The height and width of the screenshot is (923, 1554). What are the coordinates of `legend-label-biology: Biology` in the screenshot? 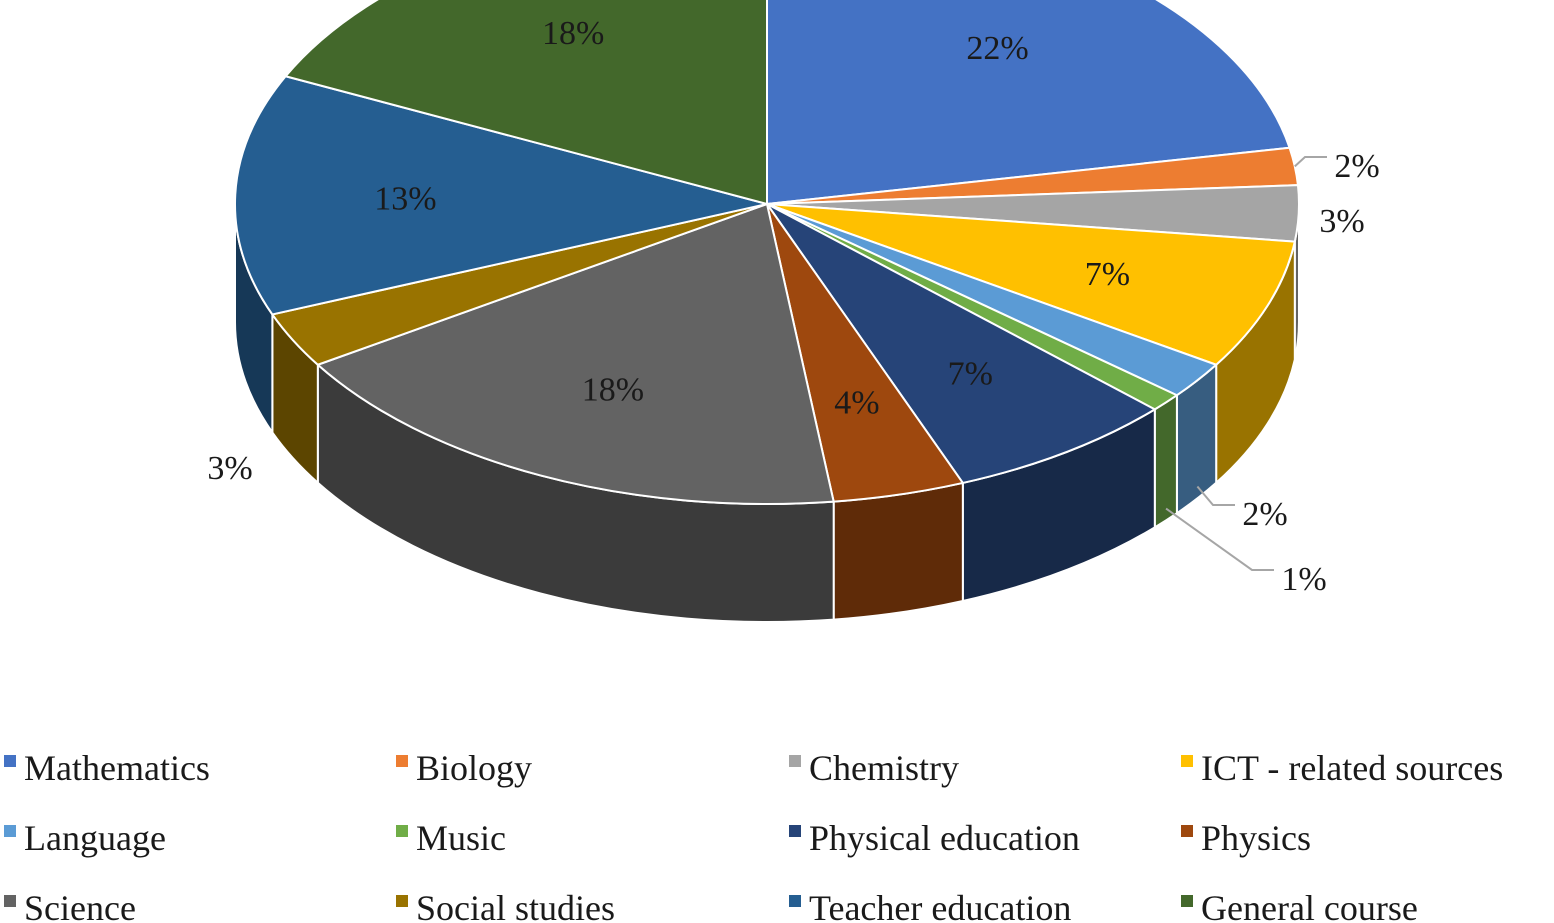 It's located at (474, 768).